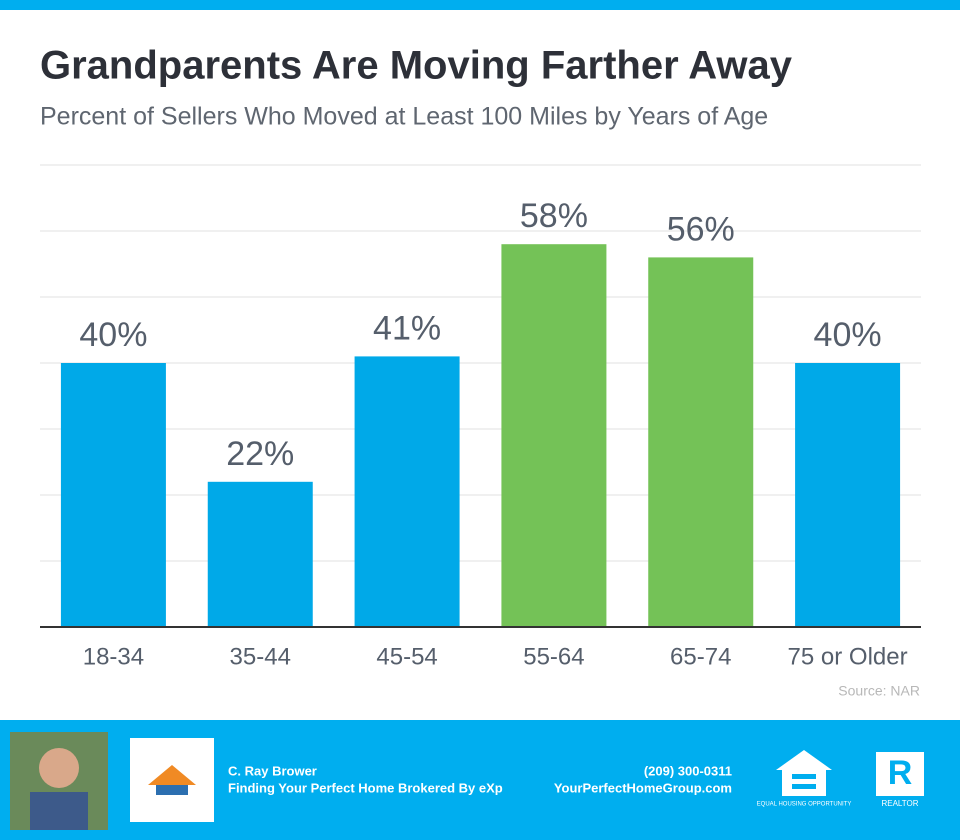  What do you see at coordinates (804, 805) in the screenshot?
I see `equal-housing-text: EQUAL HOUSING OPPORTUNITY` at bounding box center [804, 805].